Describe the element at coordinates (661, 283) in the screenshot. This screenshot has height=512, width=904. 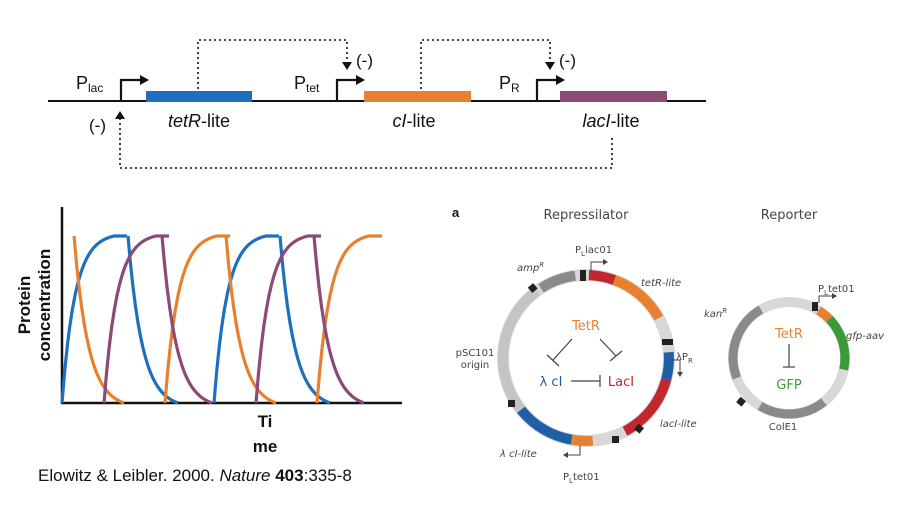
I see `label-tetr-lite: tetR-lite` at that location.